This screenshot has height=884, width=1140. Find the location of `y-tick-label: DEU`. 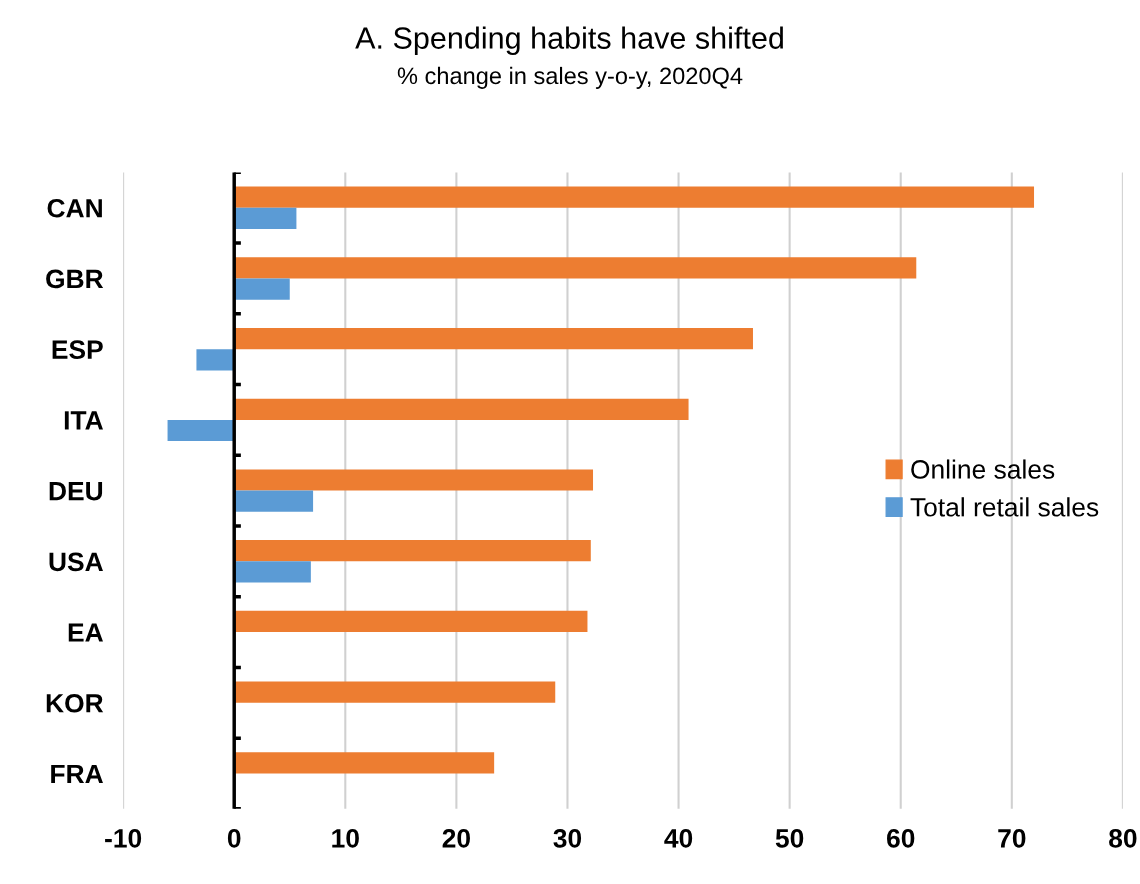

y-tick-label: DEU is located at coordinates (76, 491).